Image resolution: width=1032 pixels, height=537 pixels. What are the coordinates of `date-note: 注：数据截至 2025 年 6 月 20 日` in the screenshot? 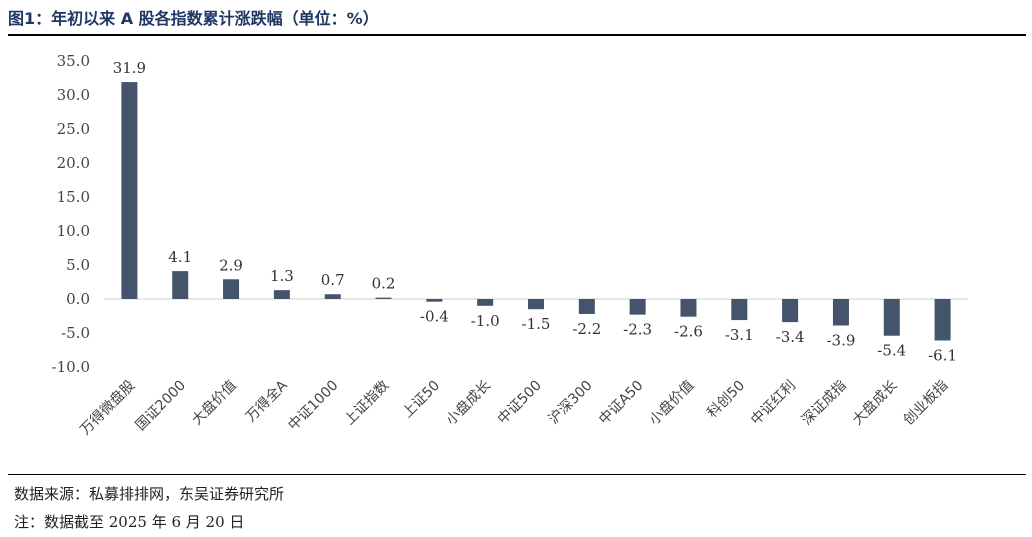 It's located at (129, 522).